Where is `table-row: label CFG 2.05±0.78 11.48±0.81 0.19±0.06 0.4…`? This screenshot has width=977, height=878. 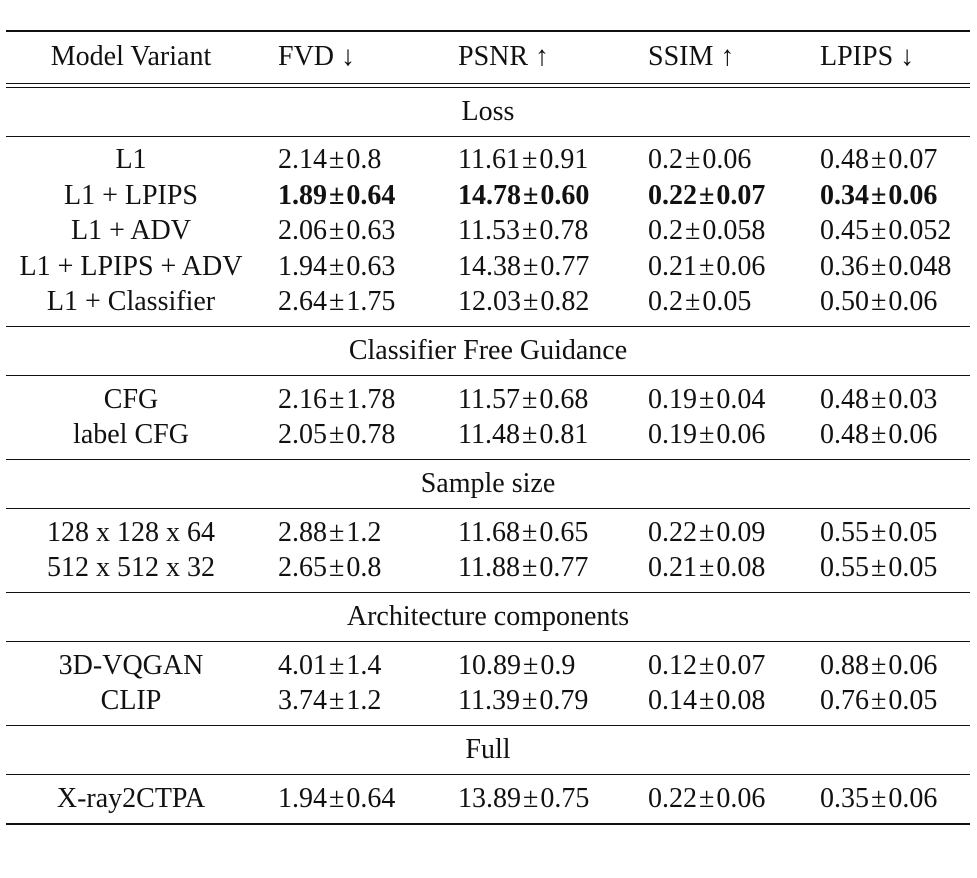
table-row: label CFG 2.05±0.78 11.48±0.81 0.19±0.06 0.4… is located at coordinates (488, 438).